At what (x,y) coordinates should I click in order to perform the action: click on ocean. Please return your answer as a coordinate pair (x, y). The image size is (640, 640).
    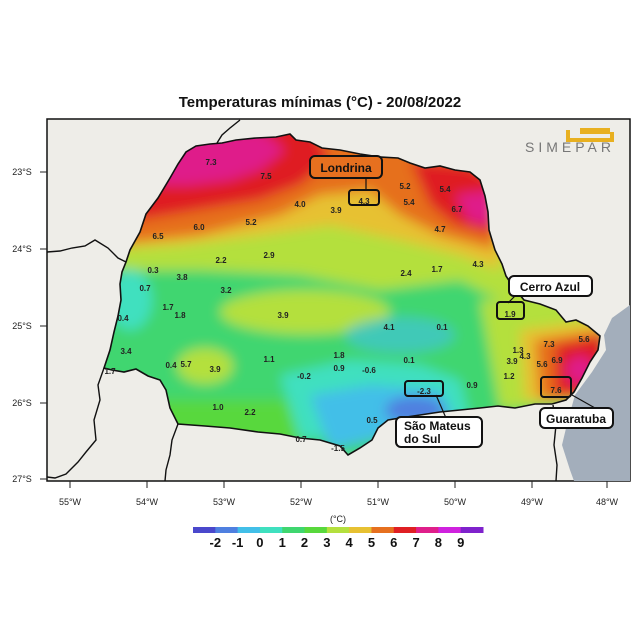
    Looking at the image, I should click on (596, 393).